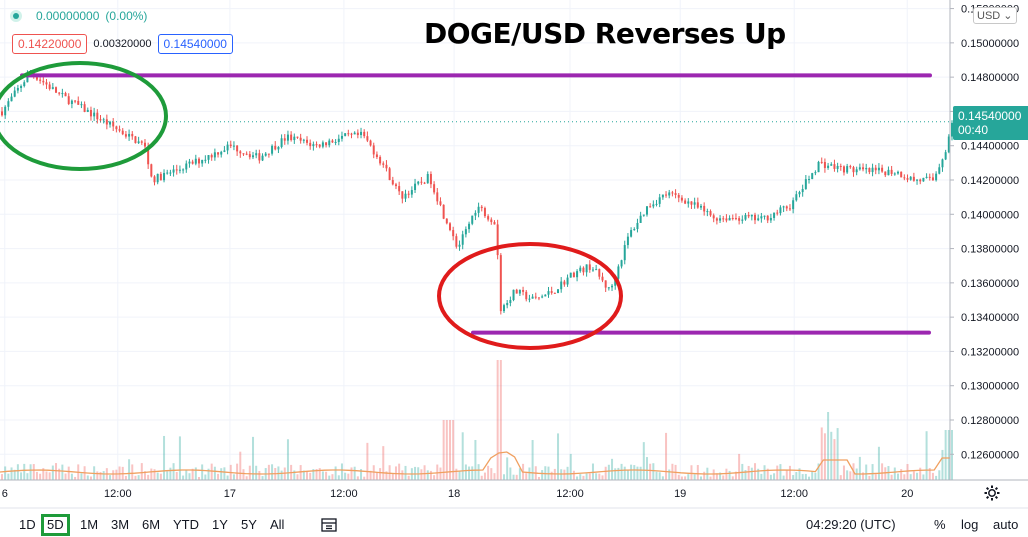 This screenshot has height=537, width=1028. What do you see at coordinates (992, 495) in the screenshot?
I see `settings-gear-icon` at bounding box center [992, 495].